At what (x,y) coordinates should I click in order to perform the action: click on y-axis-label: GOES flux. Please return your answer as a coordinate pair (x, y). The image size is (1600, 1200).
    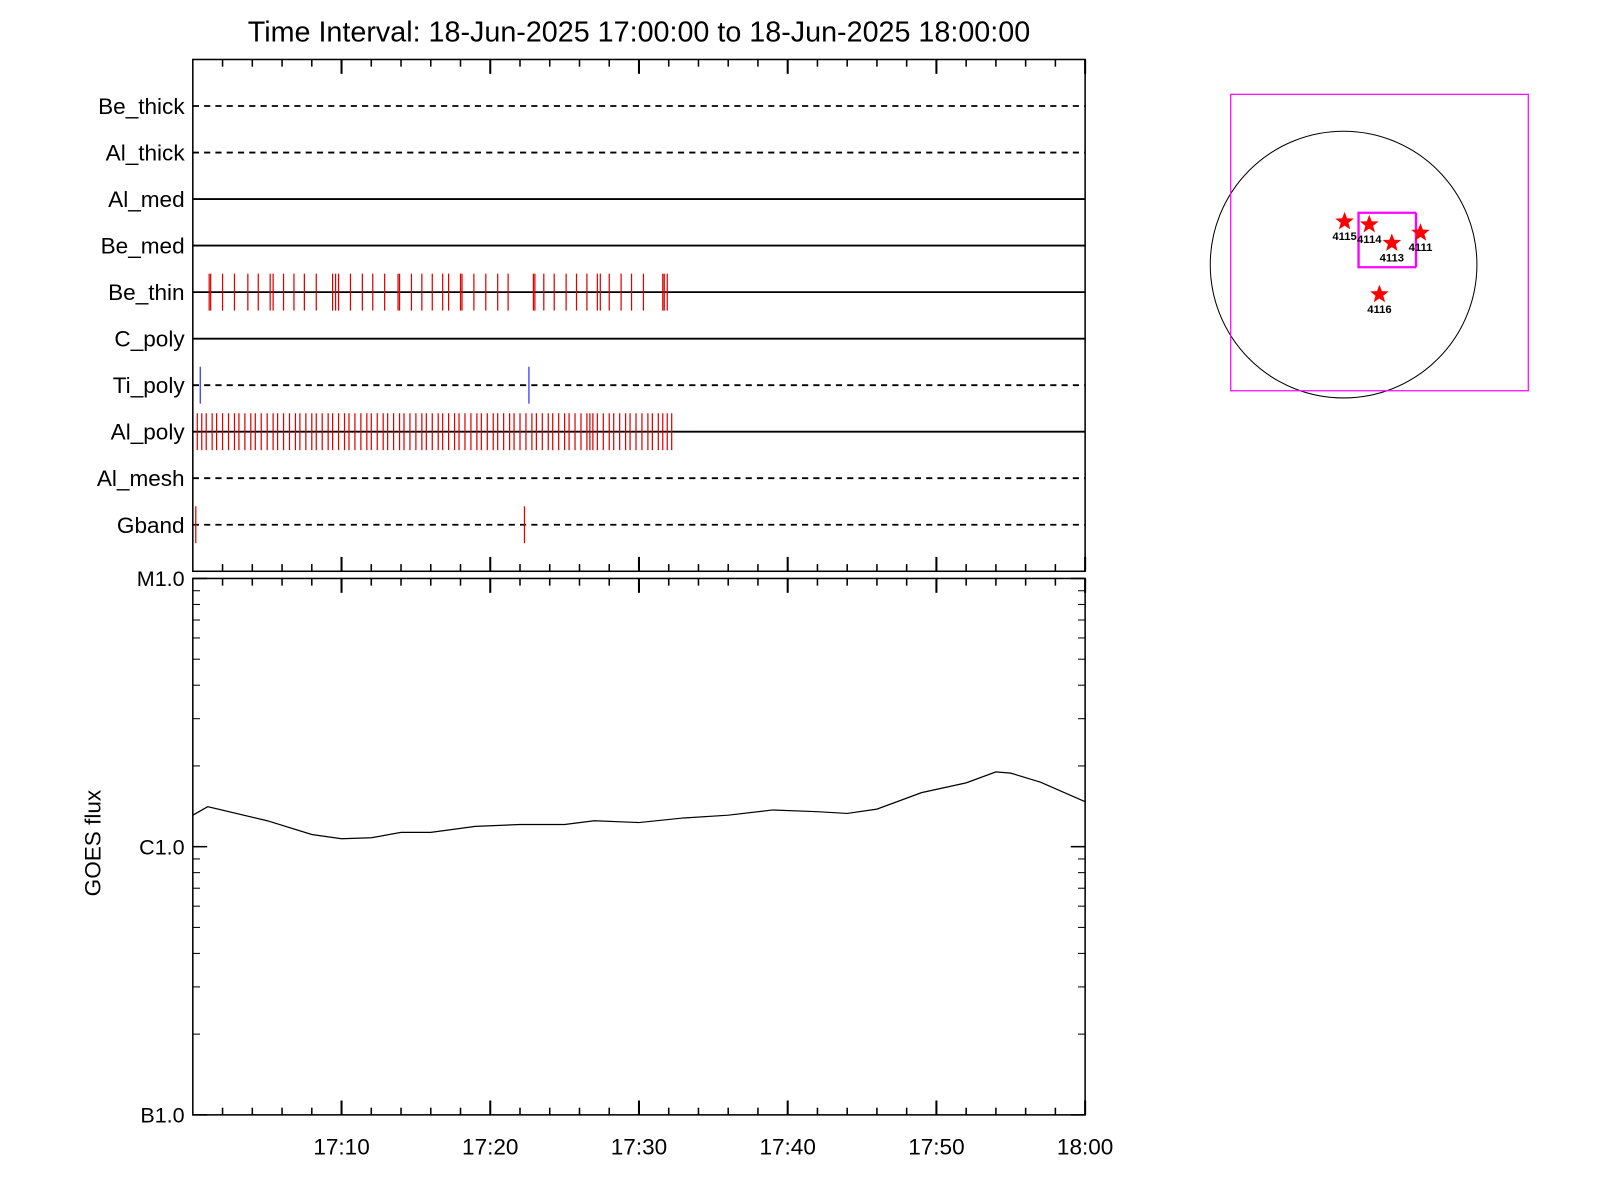
    Looking at the image, I should click on (92, 842).